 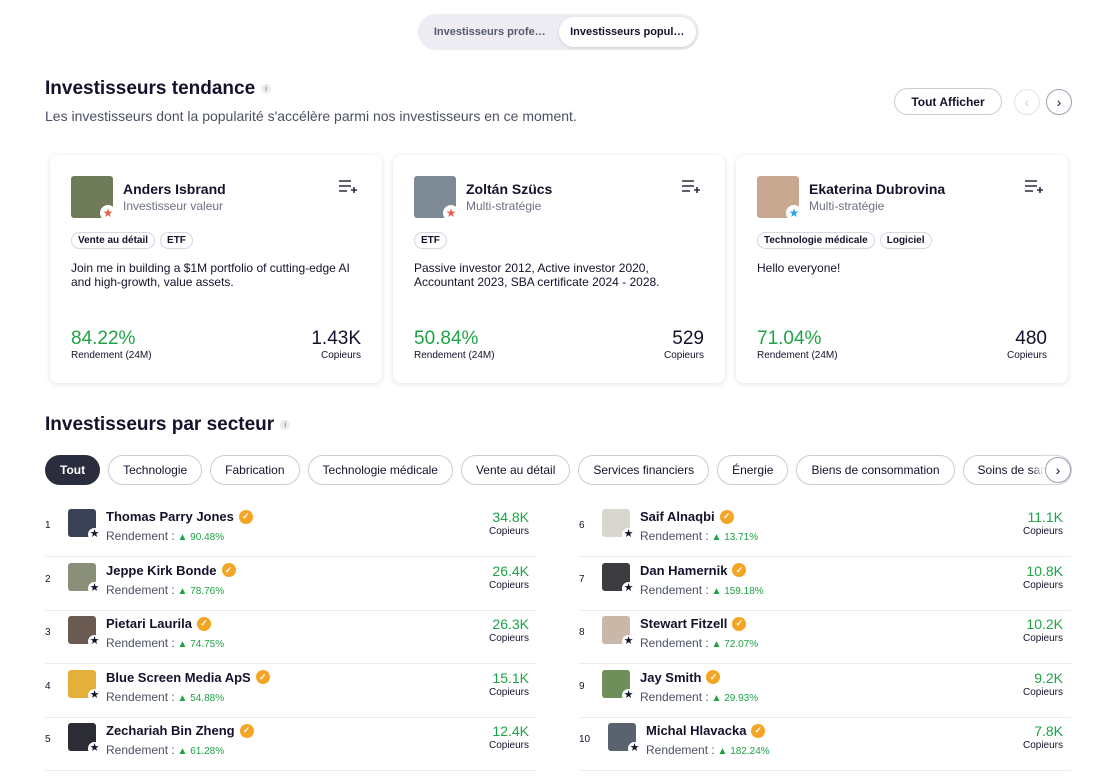 I want to click on investor-name-text: Zechariah Bin Zheng, so click(x=170, y=730).